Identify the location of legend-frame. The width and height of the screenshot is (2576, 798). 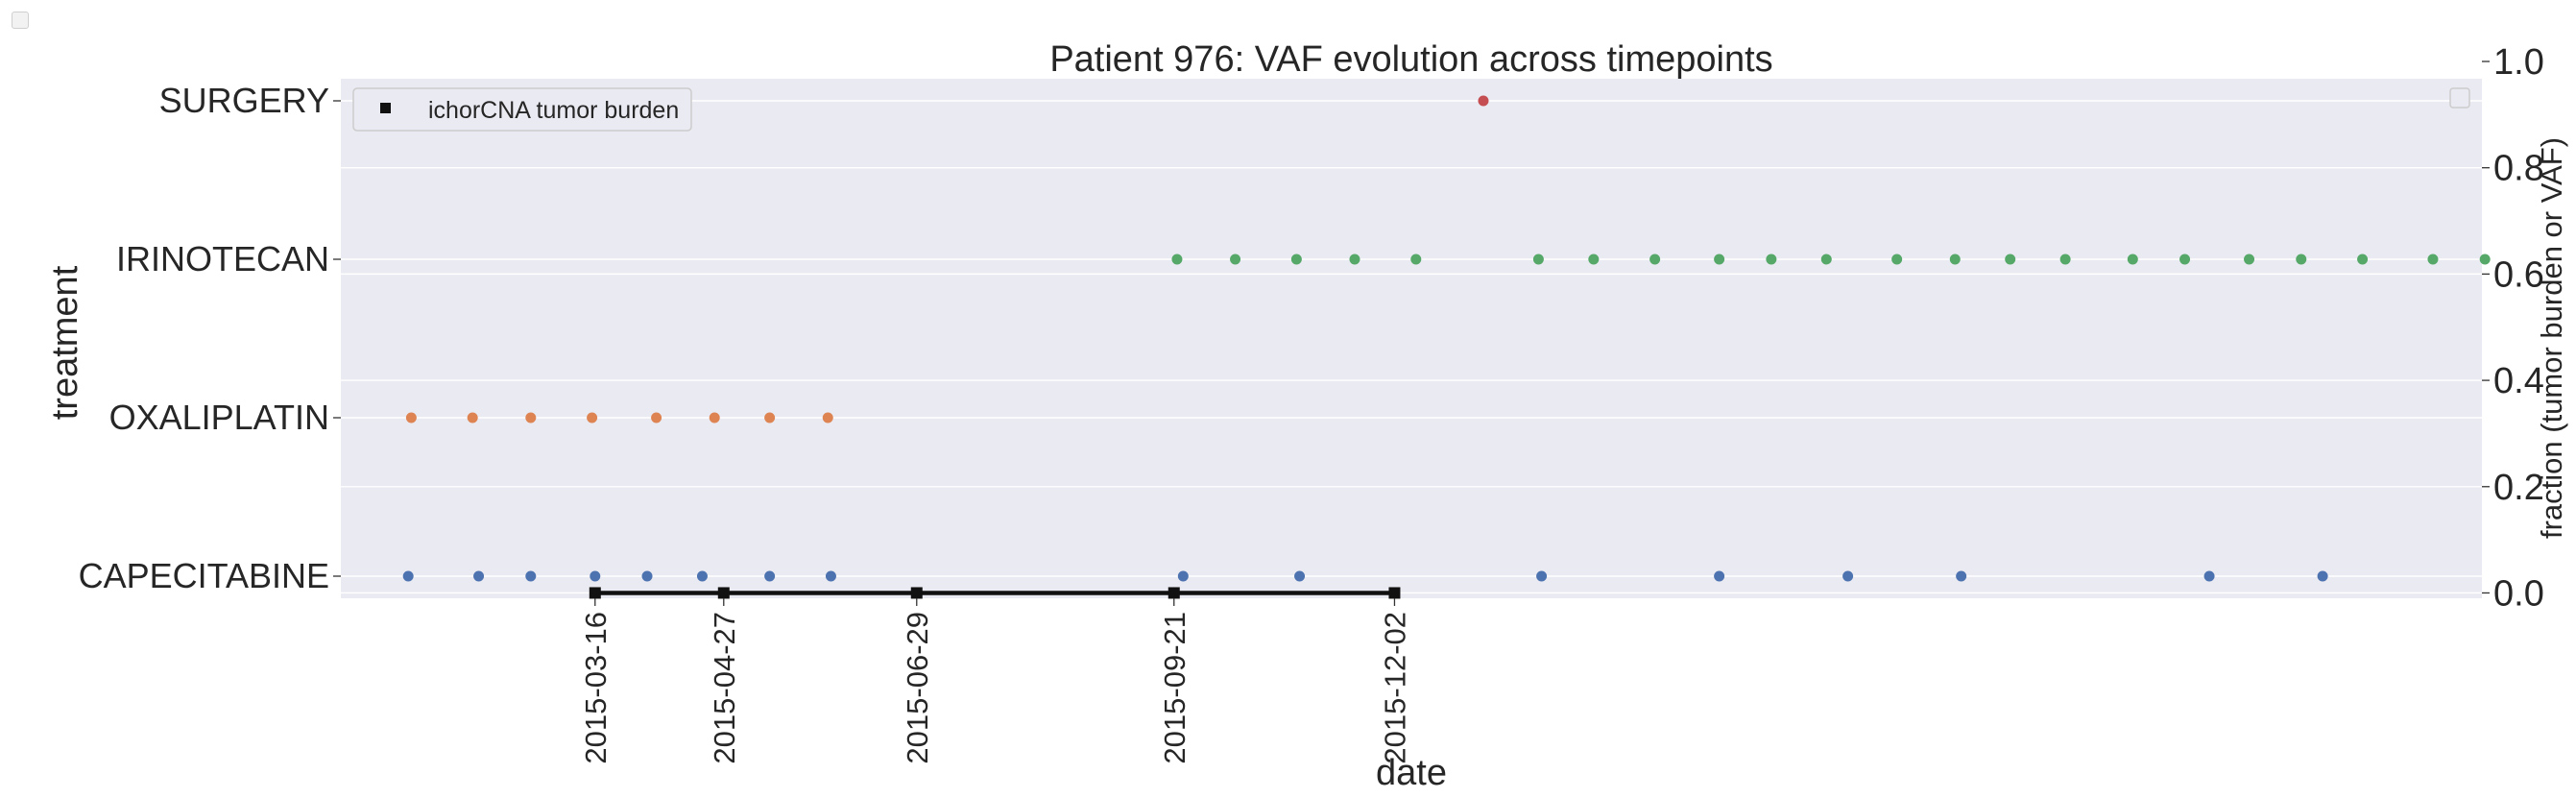
(522, 109).